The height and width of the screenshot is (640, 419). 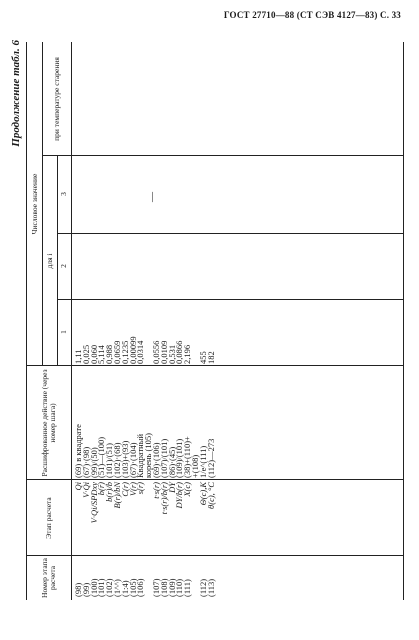 I want to click on page-header: ГОСТ 27710—88 (СТ СЭВ 4127—83) С. 33, so click(x=312, y=15).